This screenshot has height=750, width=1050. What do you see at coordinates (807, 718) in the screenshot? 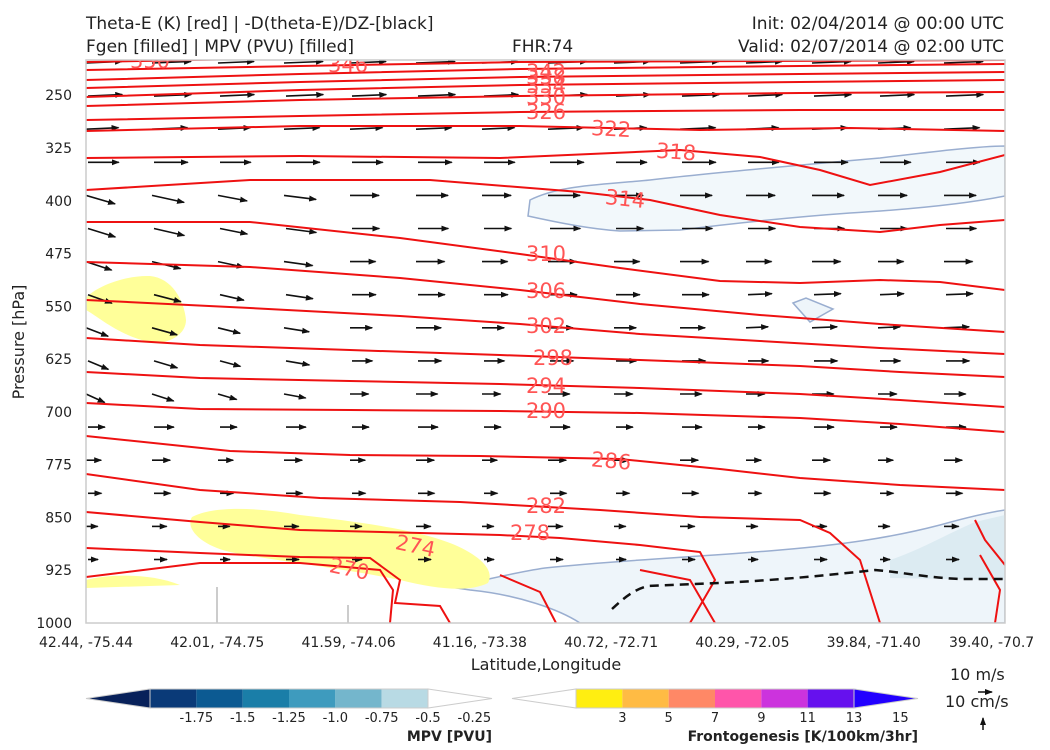
I see `fgen-colorbar-tick: 11` at bounding box center [807, 718].